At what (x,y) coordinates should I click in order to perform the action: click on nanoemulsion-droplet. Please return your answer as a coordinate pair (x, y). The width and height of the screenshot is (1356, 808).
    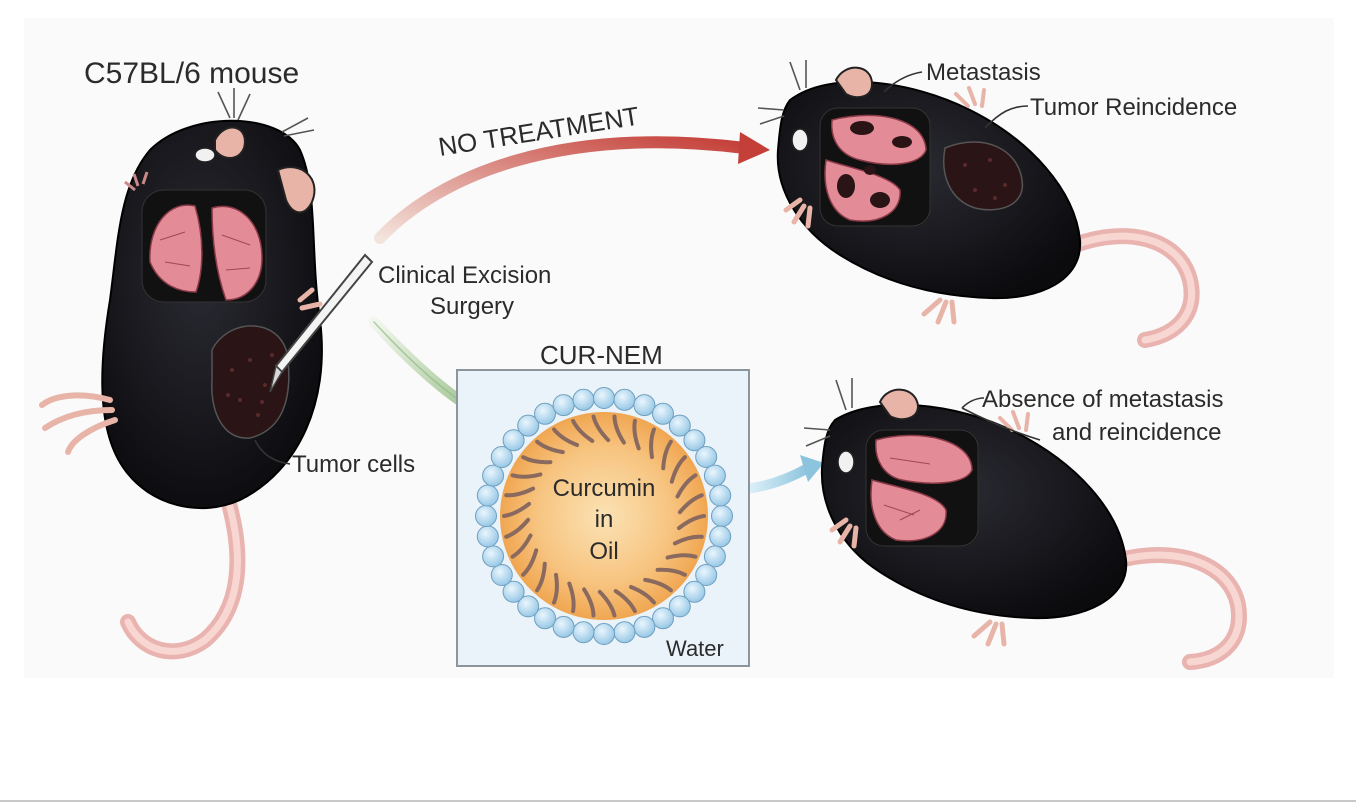
    Looking at the image, I should click on (604, 516).